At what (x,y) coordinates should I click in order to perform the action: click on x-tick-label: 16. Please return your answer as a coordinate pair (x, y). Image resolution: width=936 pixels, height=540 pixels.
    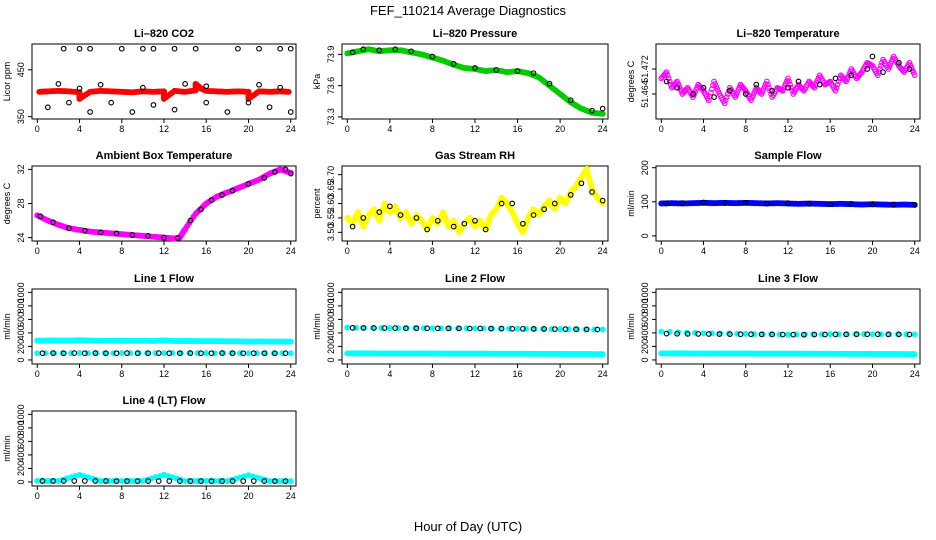
    Looking at the image, I should click on (518, 129).